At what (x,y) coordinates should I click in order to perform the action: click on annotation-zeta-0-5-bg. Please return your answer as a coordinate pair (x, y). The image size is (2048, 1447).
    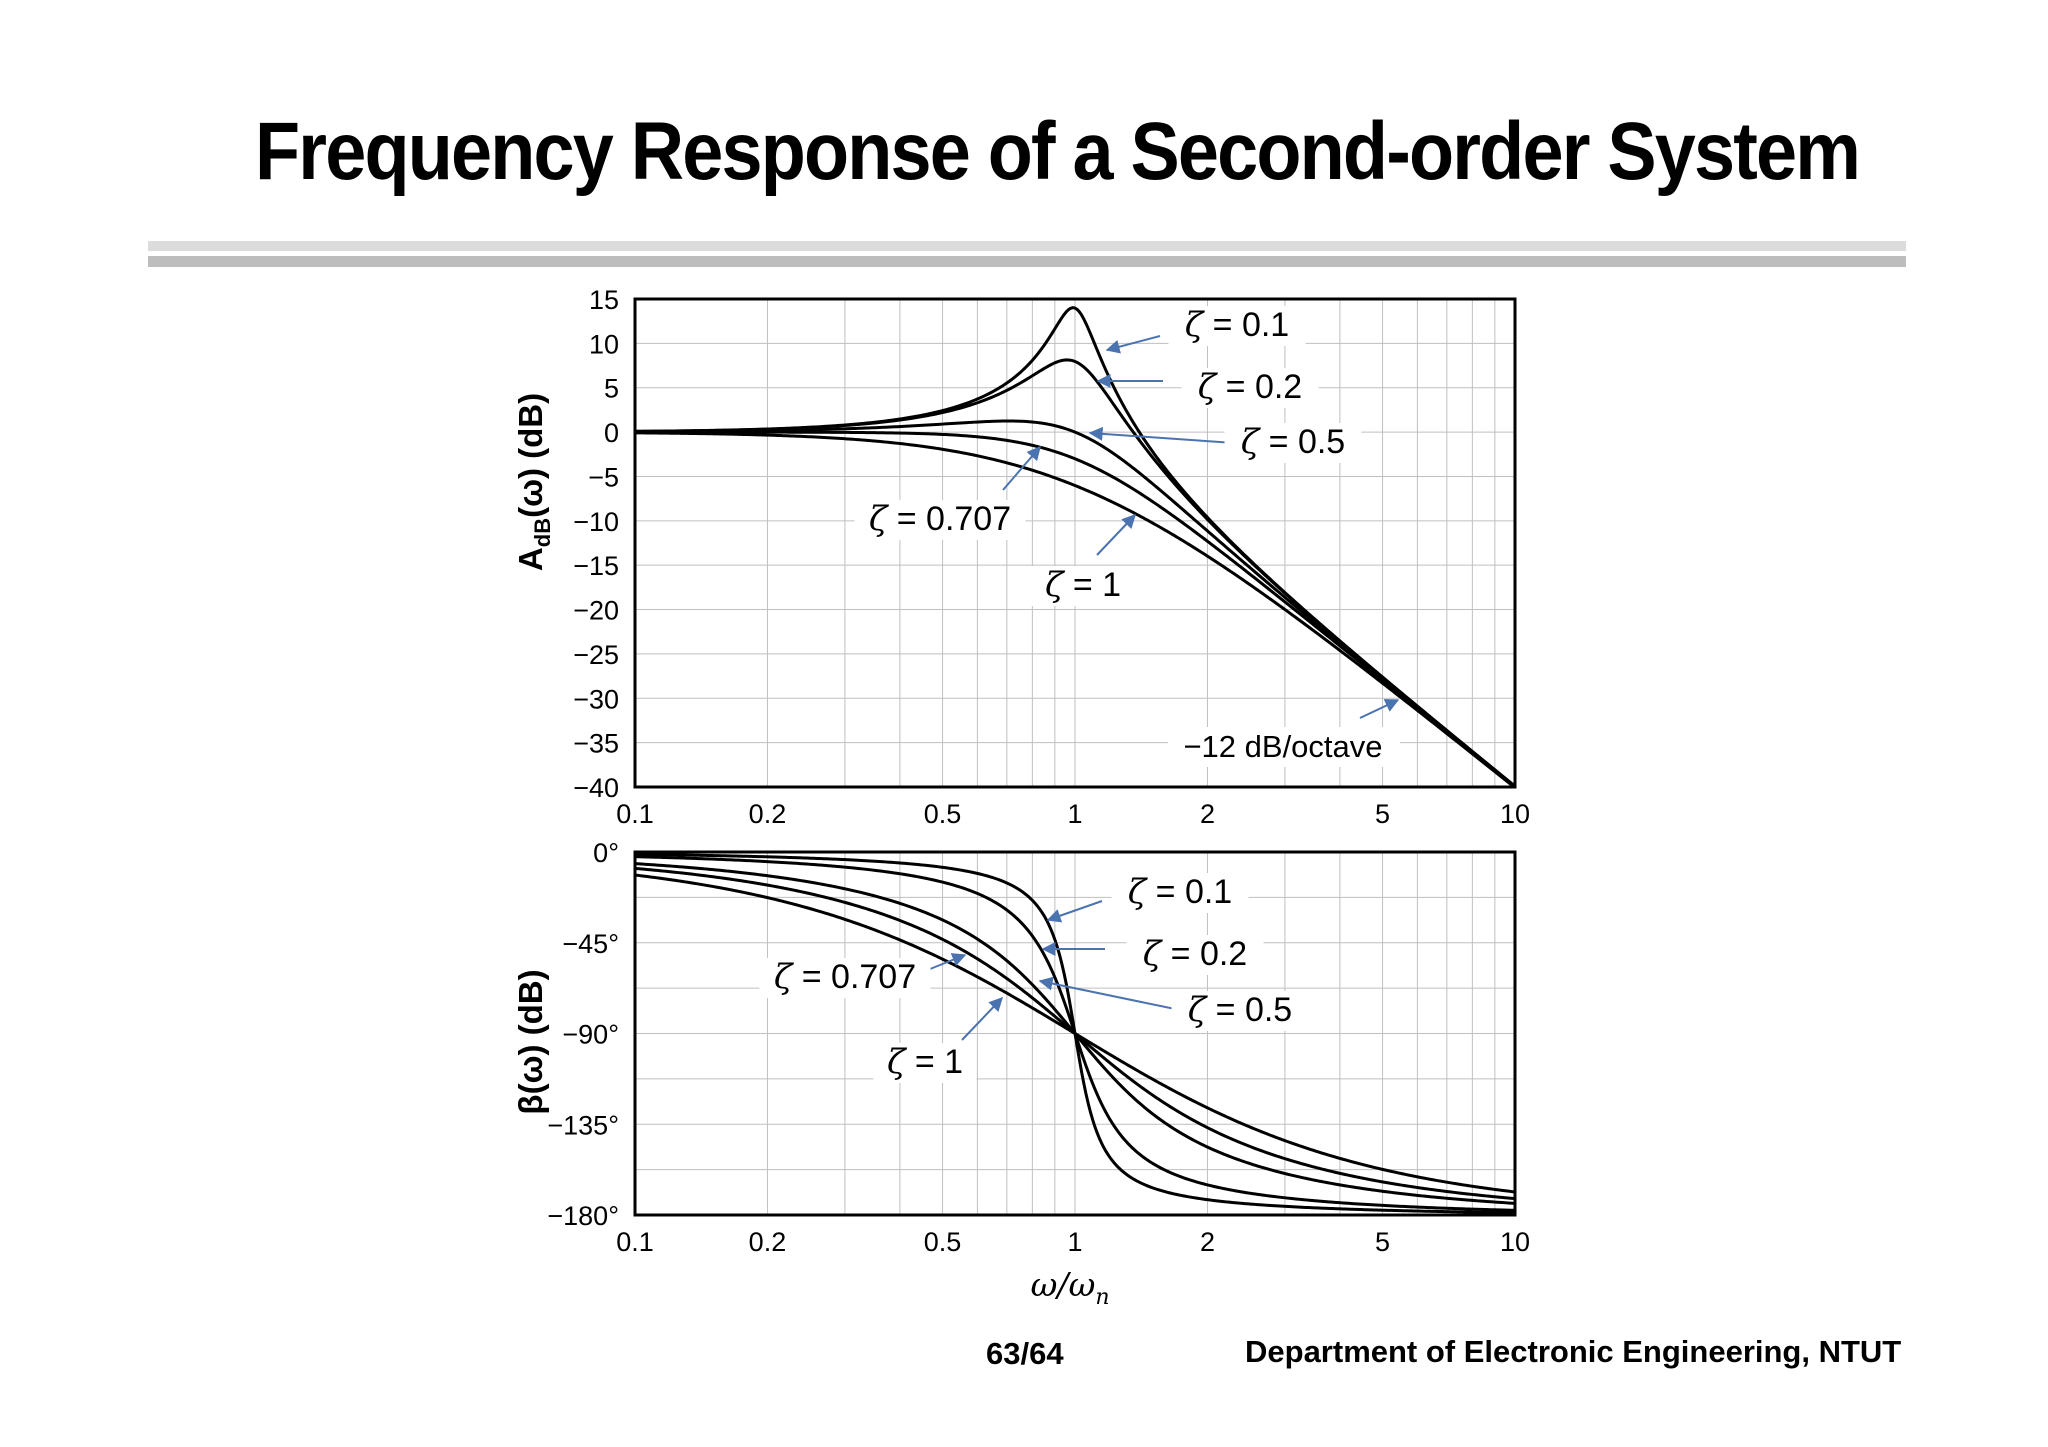
    Looking at the image, I should click on (1293, 443).